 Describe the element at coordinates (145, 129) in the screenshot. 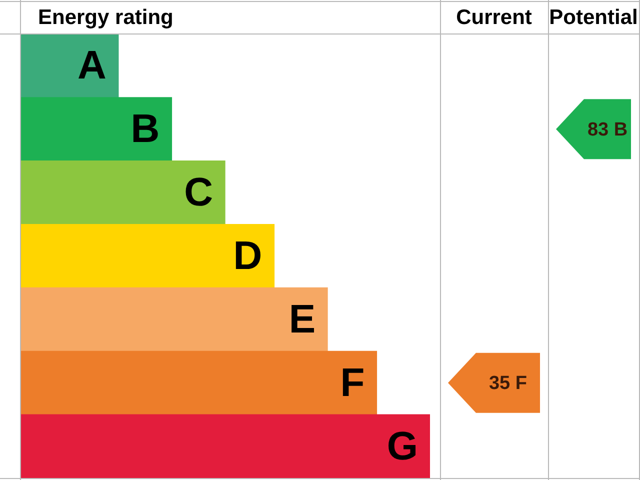

I see `y-tick-label: B` at that location.